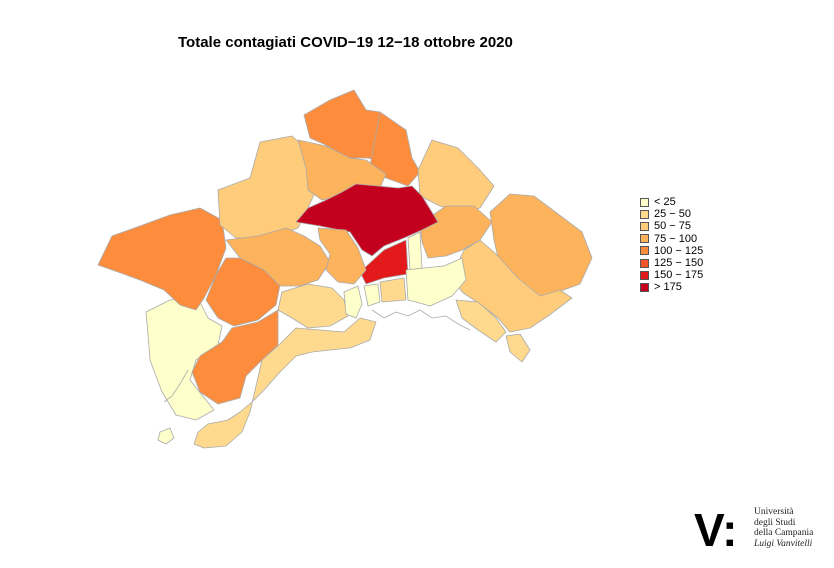 This screenshot has width=834, height=568. What do you see at coordinates (313, 306) in the screenshot?
I see `district-coast-central` at bounding box center [313, 306].